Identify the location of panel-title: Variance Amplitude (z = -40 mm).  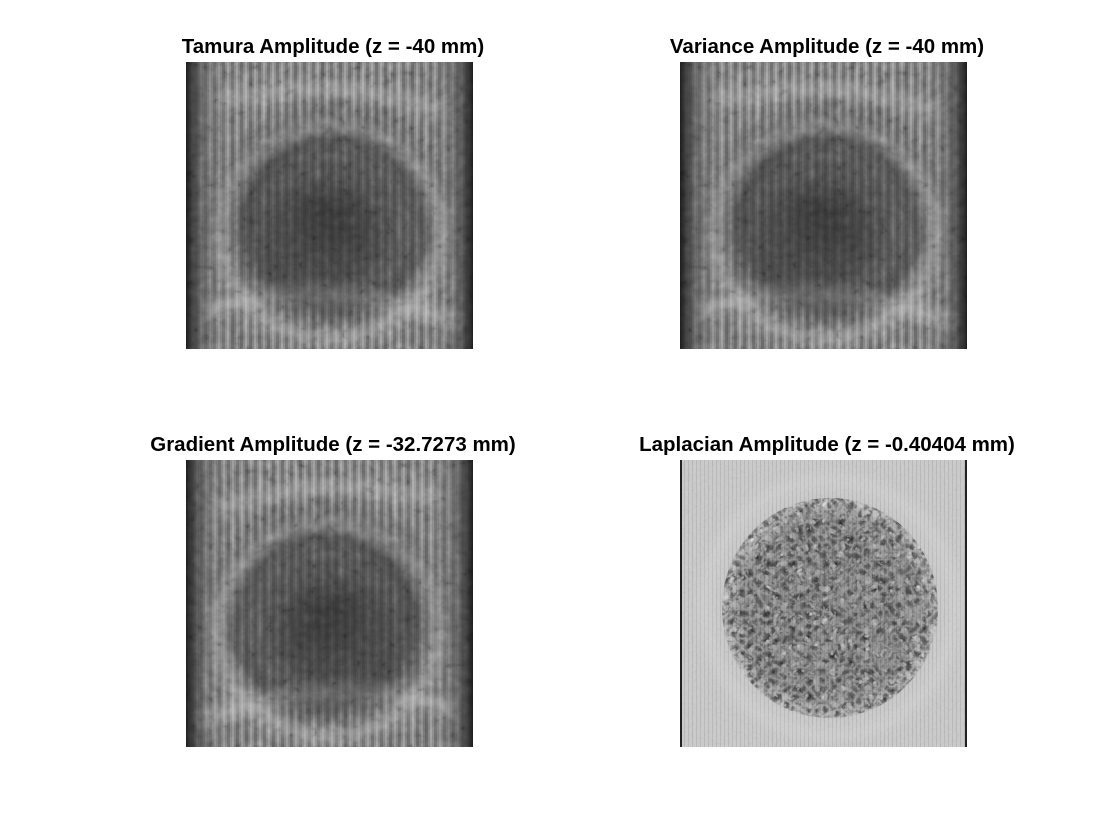
(827, 46).